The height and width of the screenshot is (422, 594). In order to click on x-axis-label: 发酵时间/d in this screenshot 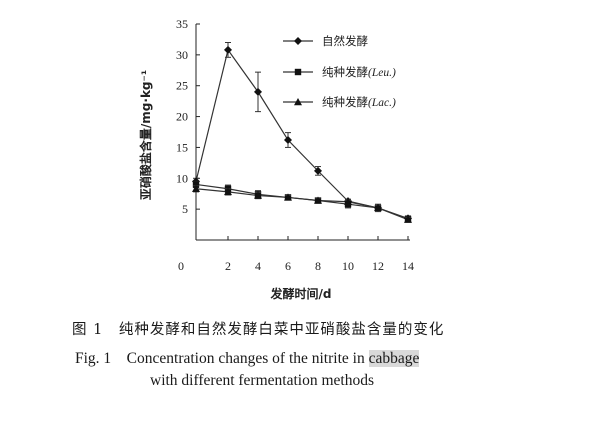, I will do `click(301, 293)`.